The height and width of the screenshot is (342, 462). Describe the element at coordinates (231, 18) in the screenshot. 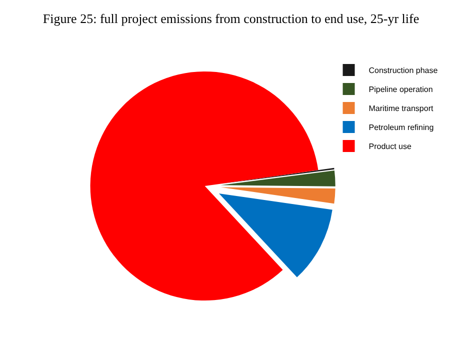

I see `chart-title: Figure 25: full project emissions from construction to end use, 25-yr life` at that location.